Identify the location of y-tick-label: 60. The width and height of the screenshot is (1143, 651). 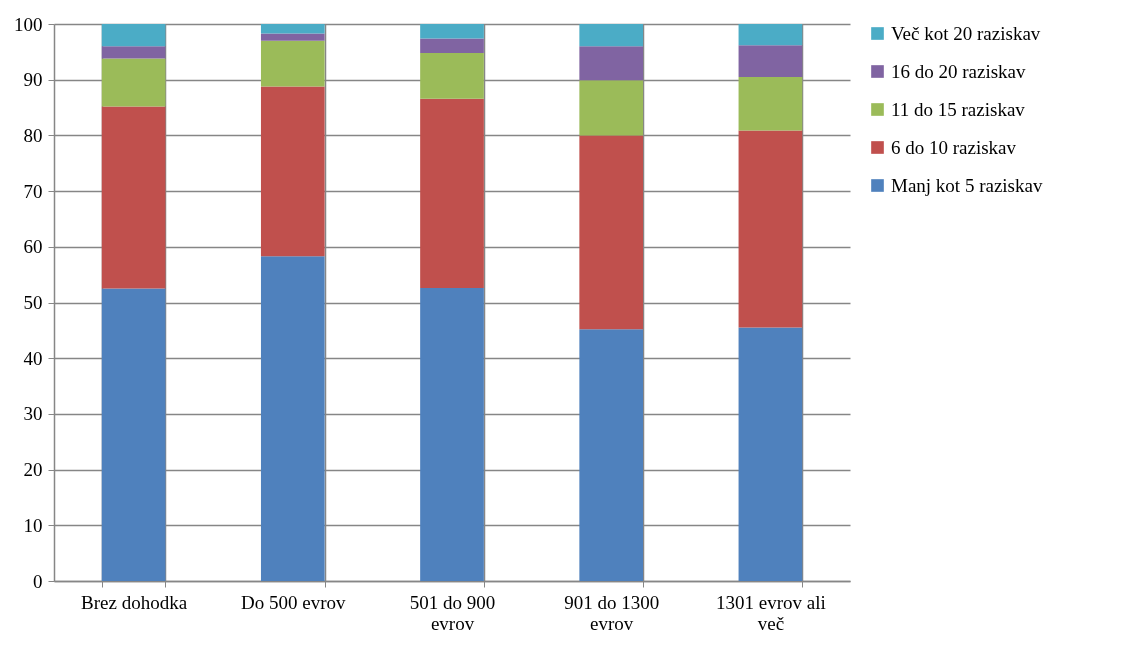
(33, 247).